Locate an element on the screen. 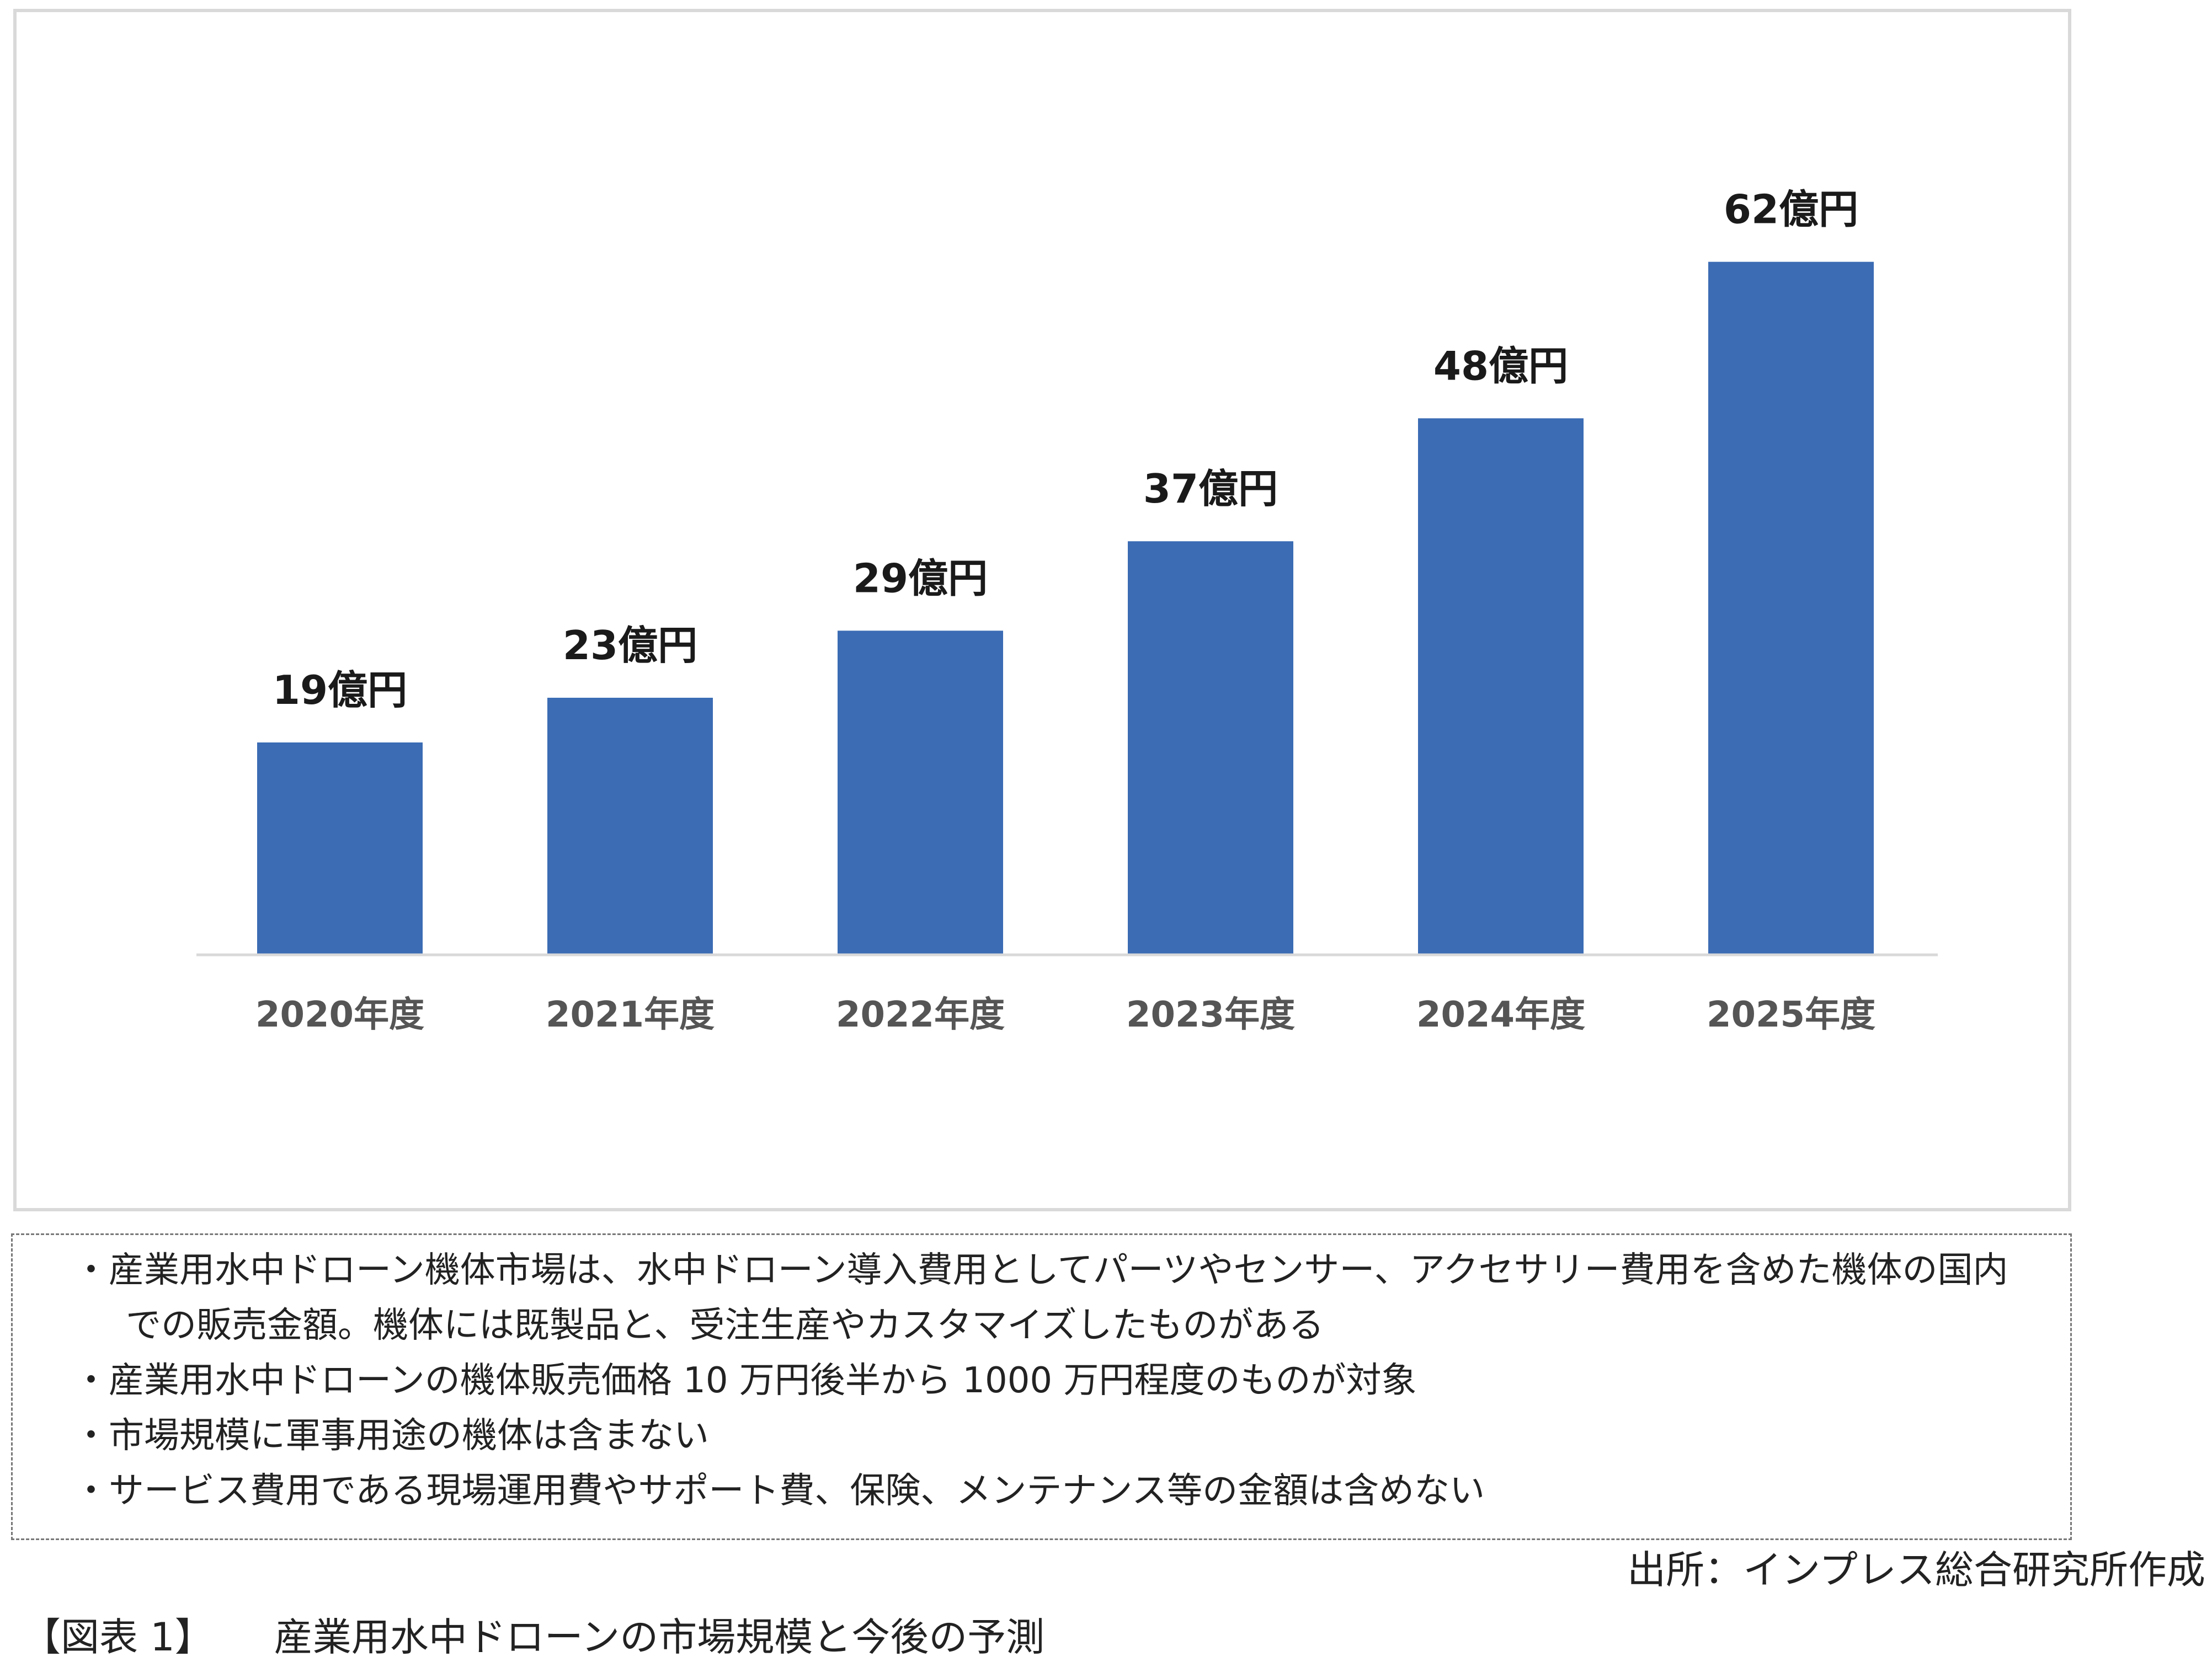 Image resolution: width=2212 pixels, height=1662 pixels. x-tick-label-2025年度: 2025年度 is located at coordinates (1791, 1015).